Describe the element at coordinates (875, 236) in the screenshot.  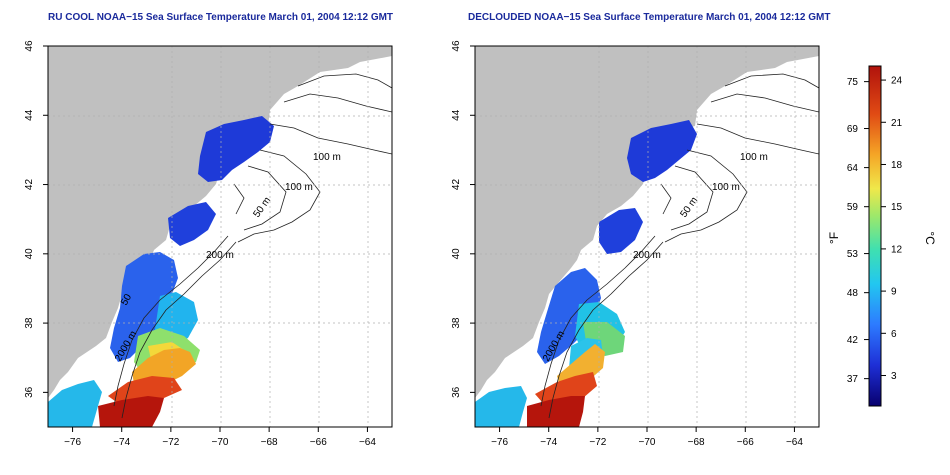
I see `colorbar-gradient` at that location.